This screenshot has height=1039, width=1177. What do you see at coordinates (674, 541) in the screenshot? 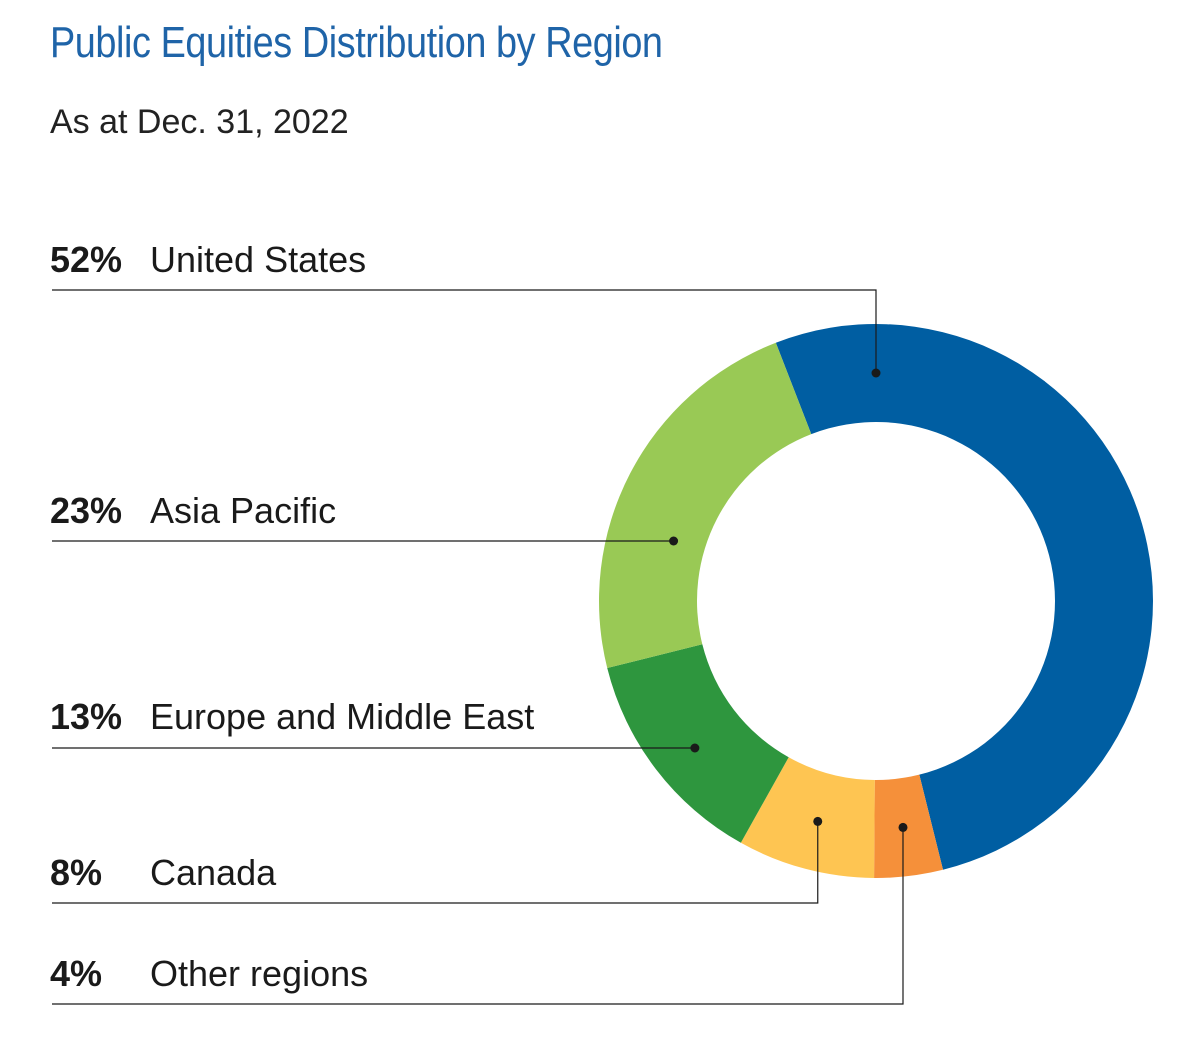
I see `leader-dot-asia-pacific` at bounding box center [674, 541].